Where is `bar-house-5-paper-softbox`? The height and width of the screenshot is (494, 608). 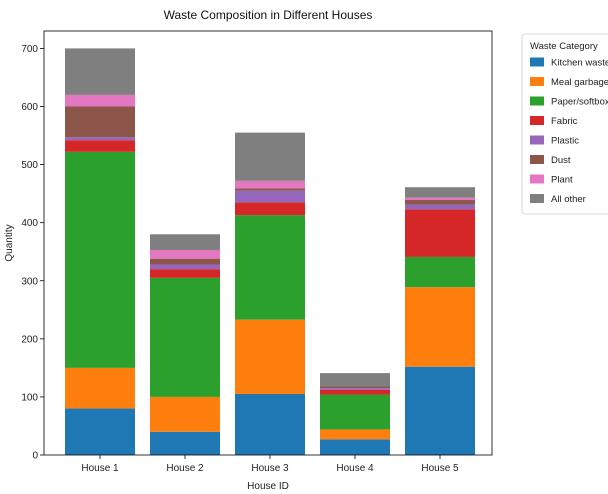 bar-house-5-paper-softbox is located at coordinates (440, 272).